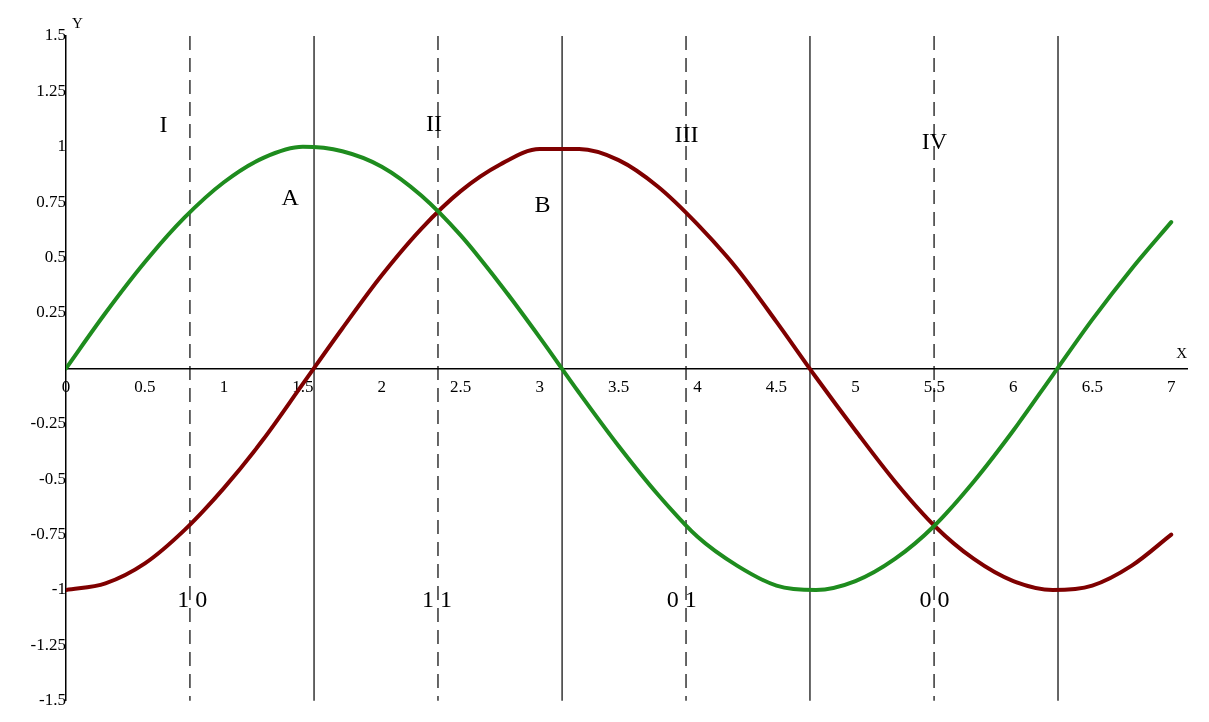 Image resolution: width=1209 pixels, height=722 pixels. I want to click on y-tick-label: 1.5, so click(55, 35).